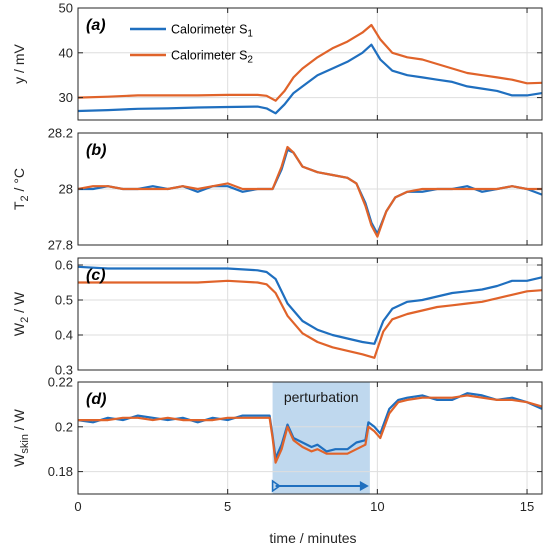 Image resolution: width=550 pixels, height=551 pixels. Describe the element at coordinates (212, 31) in the screenshot. I see `legend-label-s1: Calorimeter S1` at that location.